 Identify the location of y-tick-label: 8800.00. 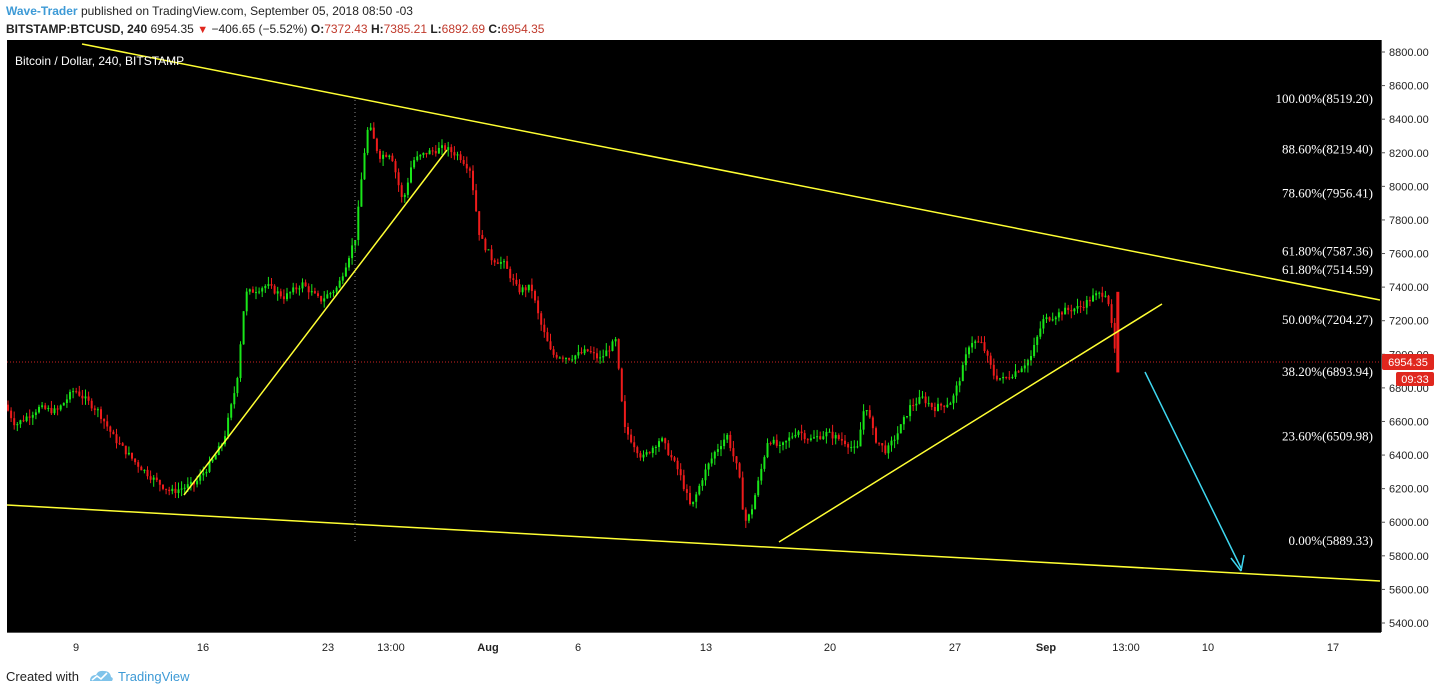
(1409, 53).